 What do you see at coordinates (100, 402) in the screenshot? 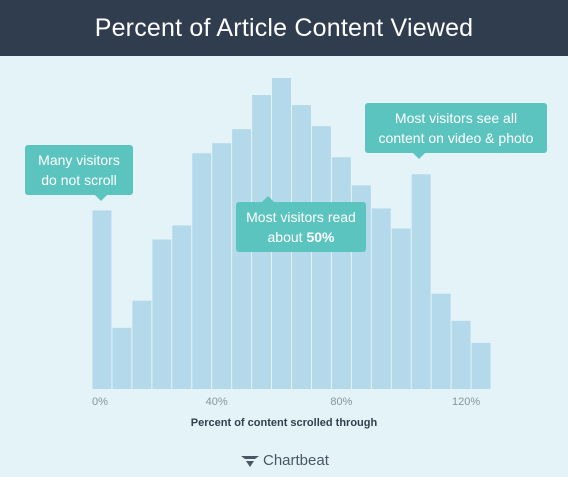
I see `x-tick-label: 0%` at bounding box center [100, 402].